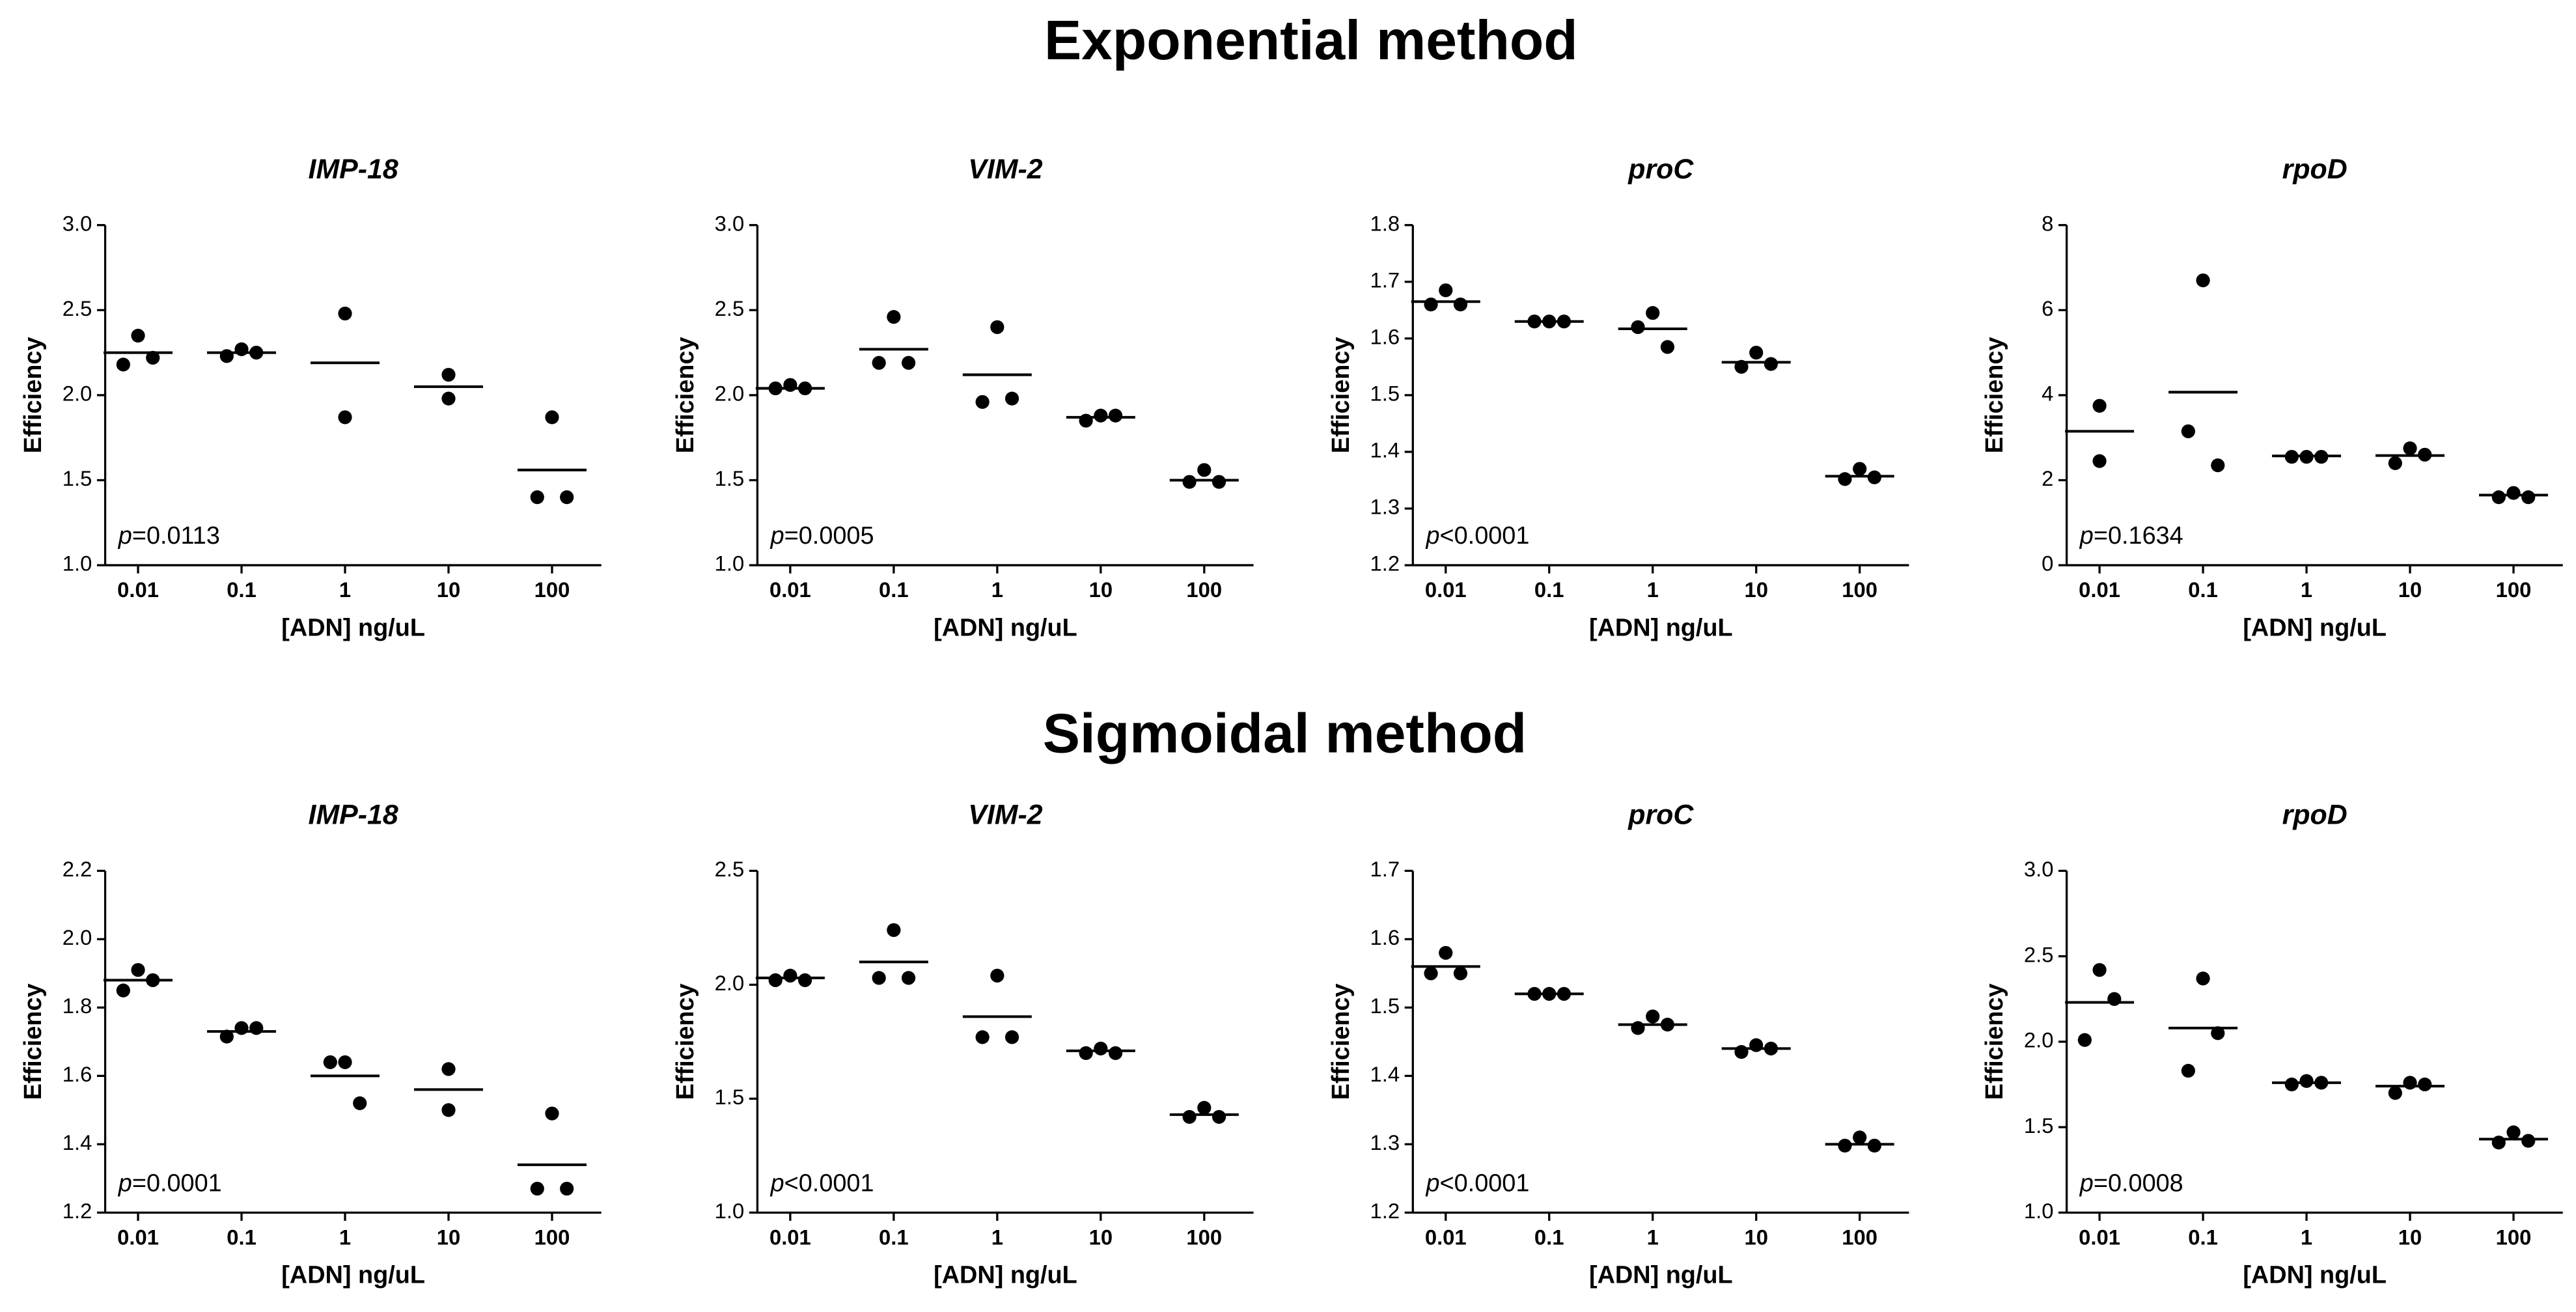 The width and height of the screenshot is (2576, 1312). Describe the element at coordinates (2047, 563) in the screenshot. I see `y-tick-label: 0` at that location.